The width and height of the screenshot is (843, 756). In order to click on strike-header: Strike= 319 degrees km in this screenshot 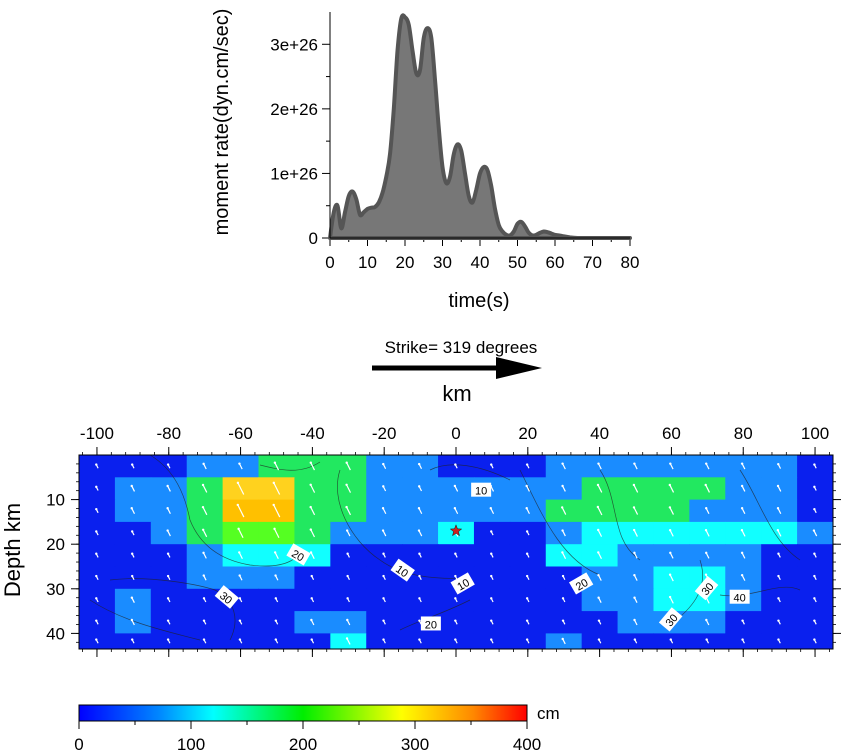, I will do `click(457, 372)`.